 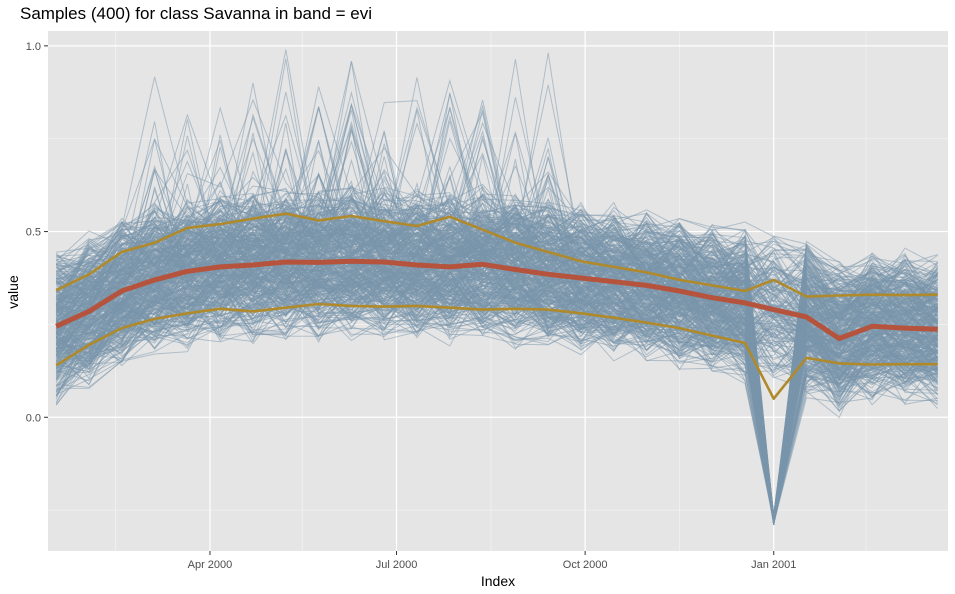 I want to click on x-tick-label: Jul 2000, so click(x=397, y=565).